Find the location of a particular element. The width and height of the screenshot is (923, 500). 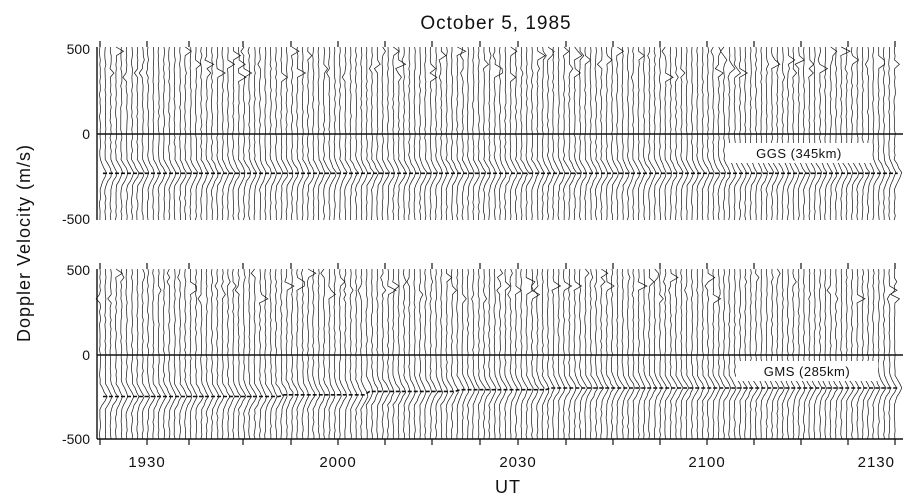

panel-top-ytick-neg500: -500 is located at coordinates (76, 219).